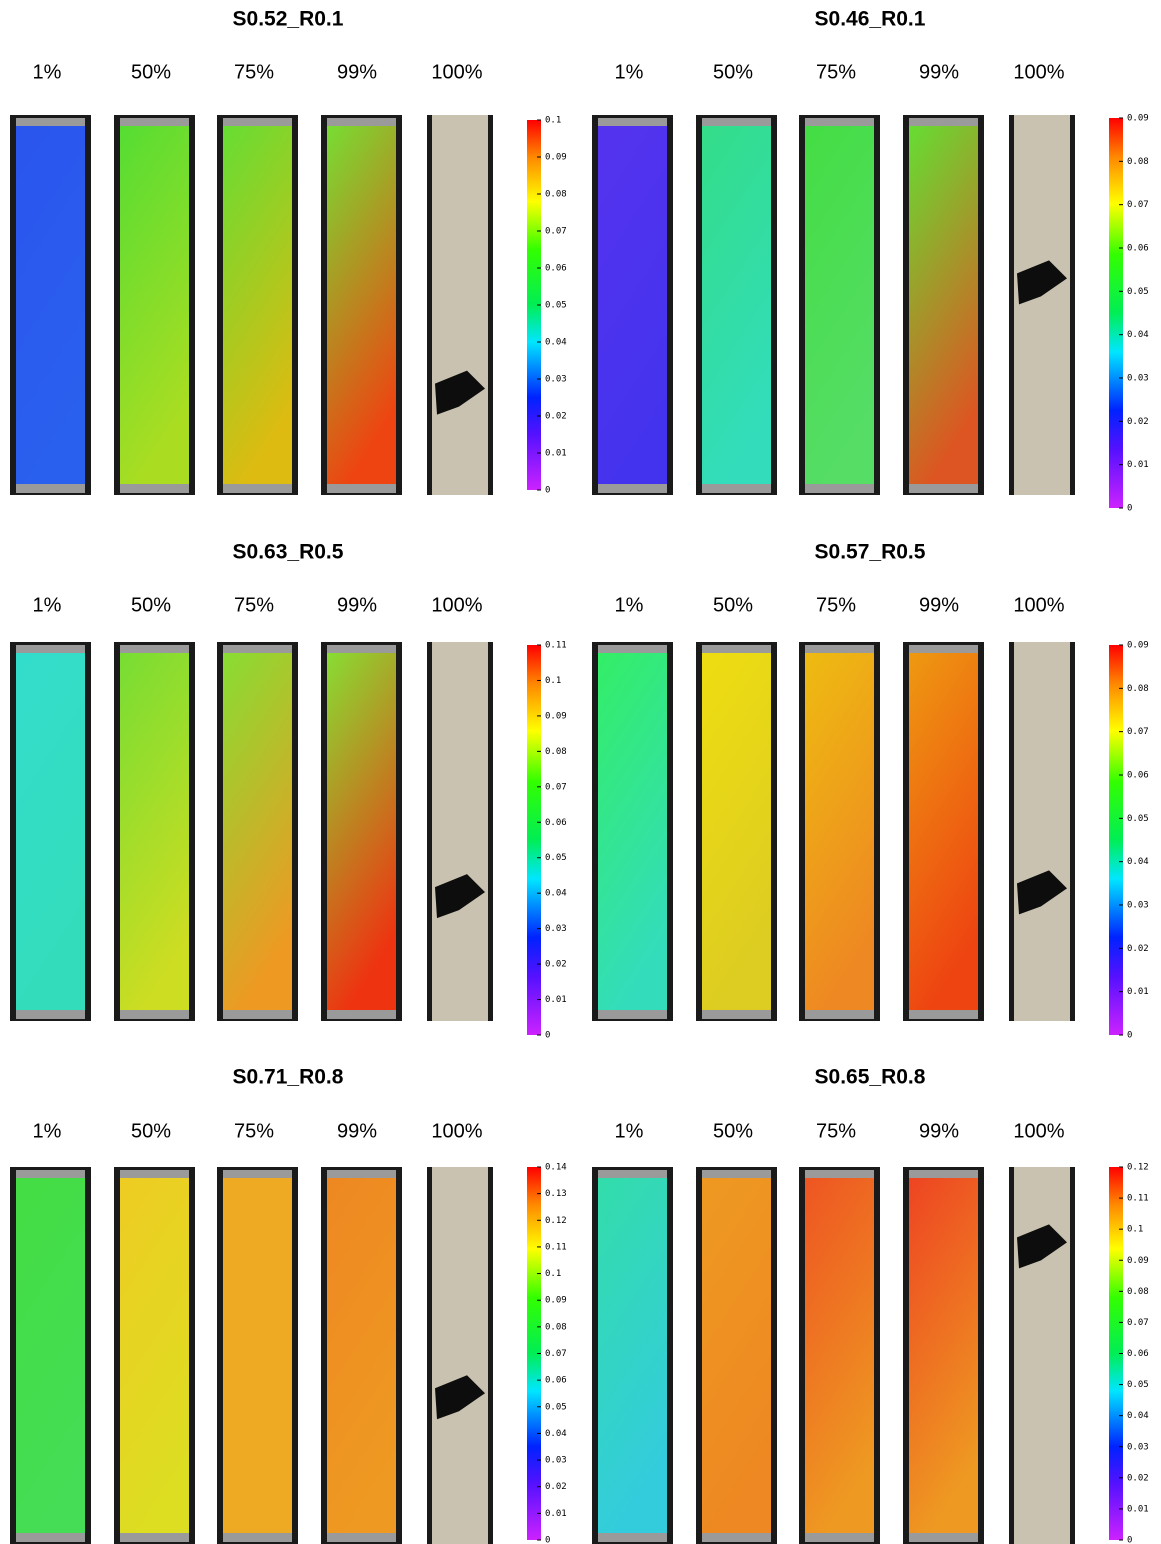 The width and height of the screenshot is (1161, 1544). Describe the element at coordinates (870, 1077) in the screenshot. I see `panel-title: S0.65_R0.8` at that location.